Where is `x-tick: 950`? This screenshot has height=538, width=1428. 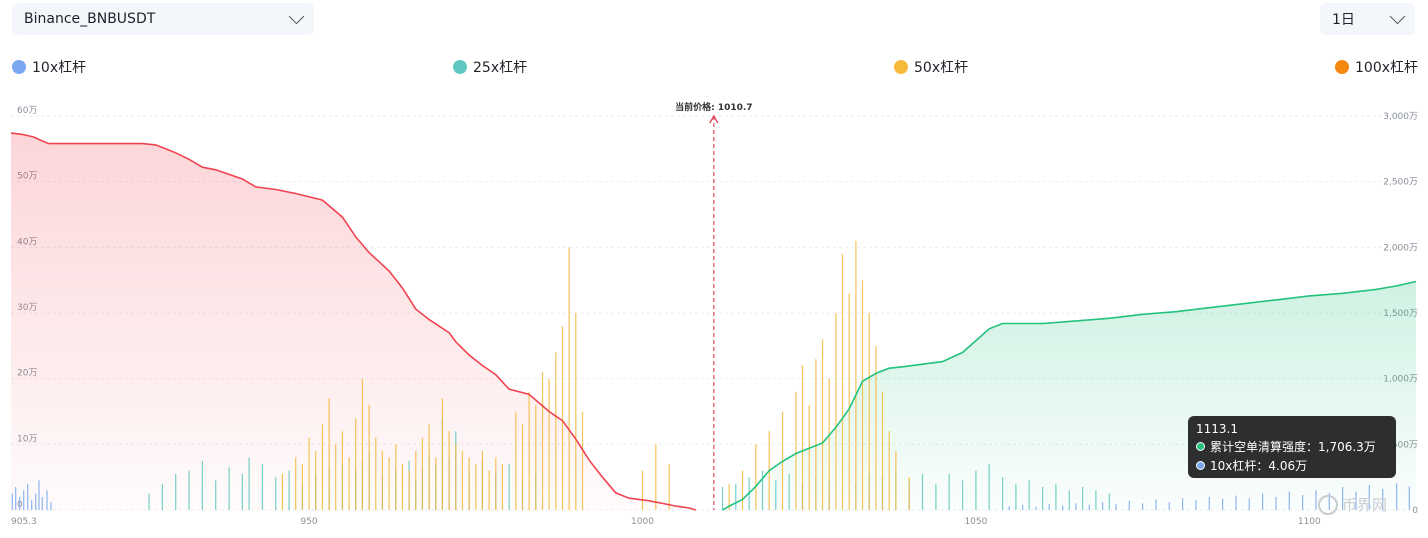 x-tick: 950 is located at coordinates (308, 522).